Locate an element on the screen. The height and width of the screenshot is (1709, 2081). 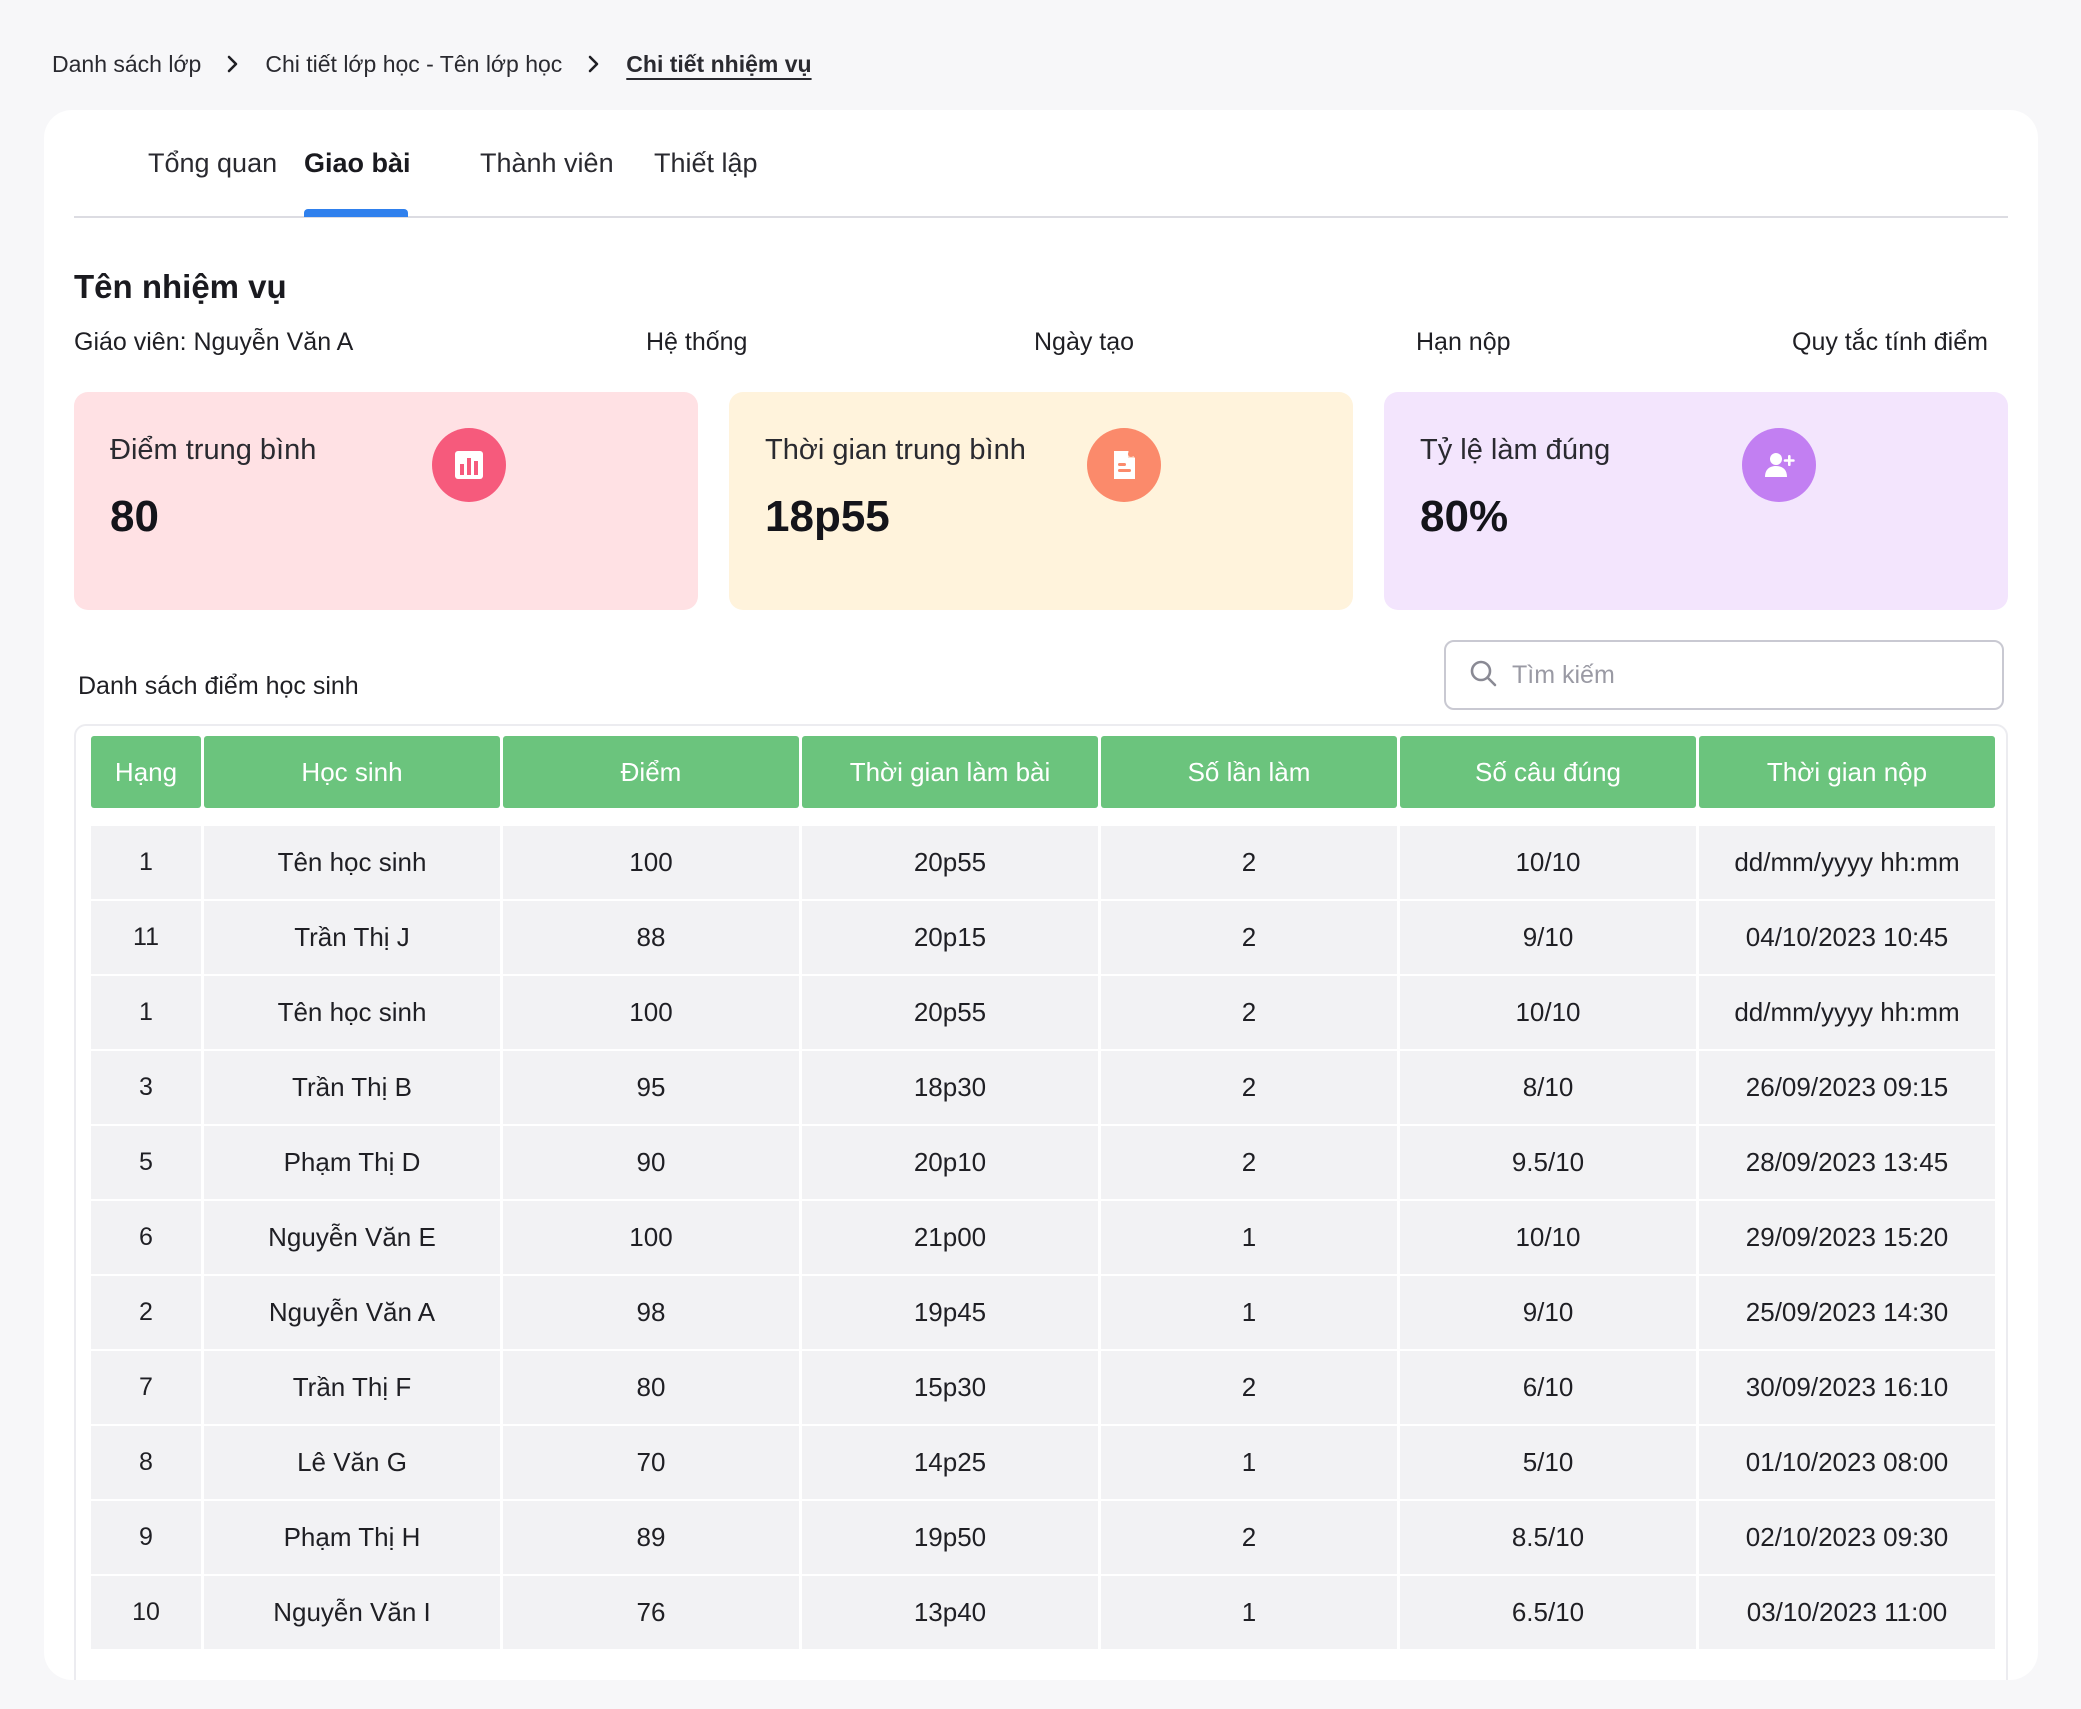
cell-score: 98 is located at coordinates (651, 1313).